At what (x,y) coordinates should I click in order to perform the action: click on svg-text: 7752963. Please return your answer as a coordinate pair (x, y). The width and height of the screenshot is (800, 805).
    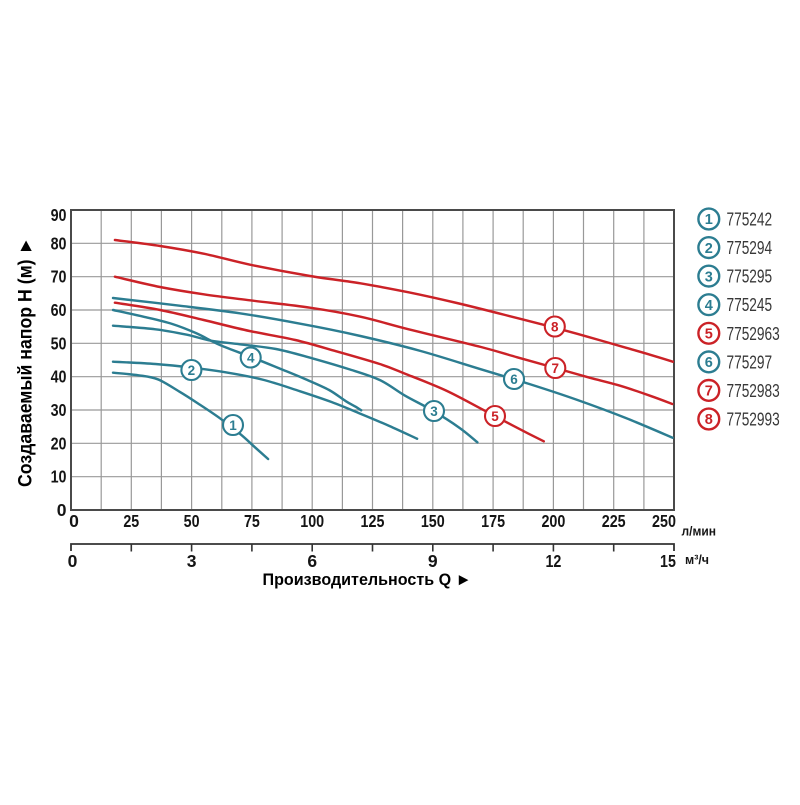
    Looking at the image, I should click on (753, 333).